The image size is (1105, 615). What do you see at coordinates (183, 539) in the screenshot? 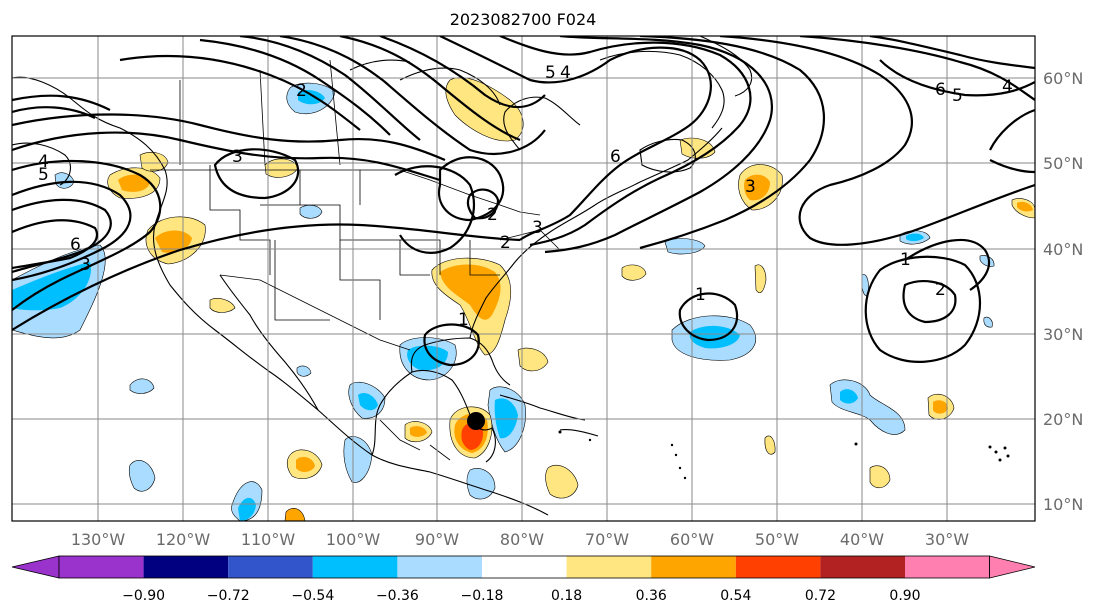
I see `lon-label: 120°W` at bounding box center [183, 539].